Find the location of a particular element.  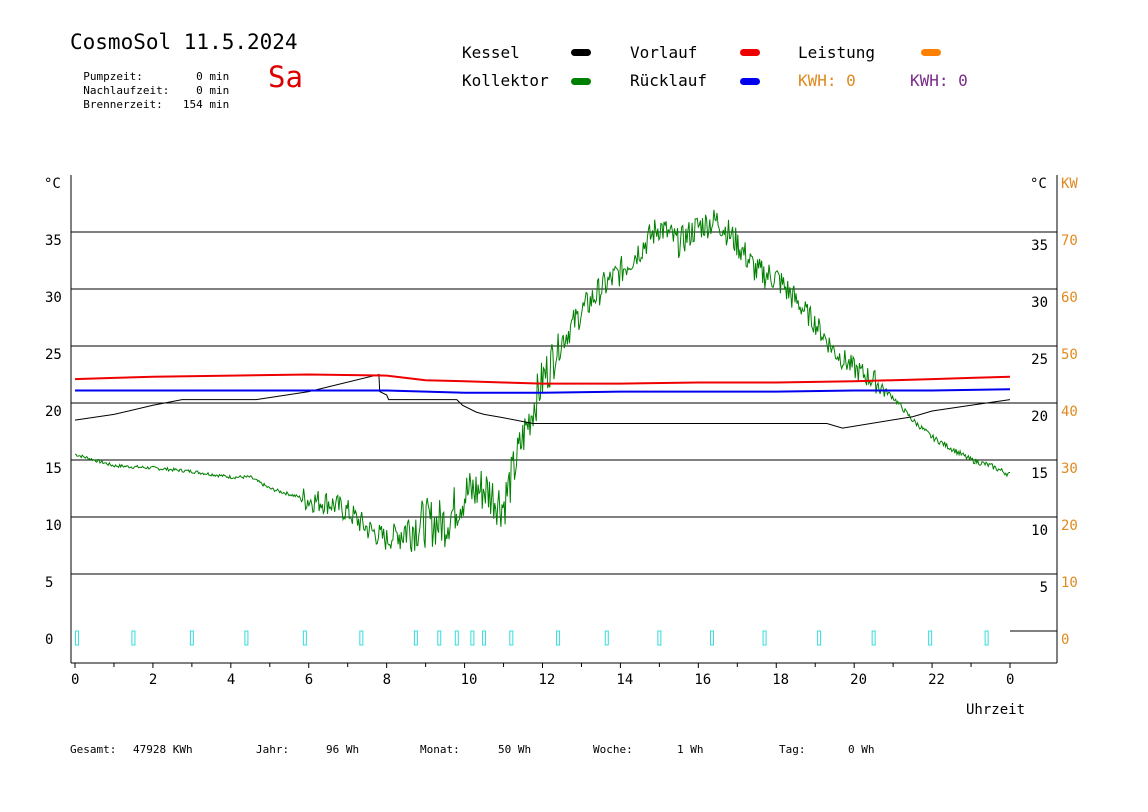

monat-value: 50 Wh is located at coordinates (515, 749).